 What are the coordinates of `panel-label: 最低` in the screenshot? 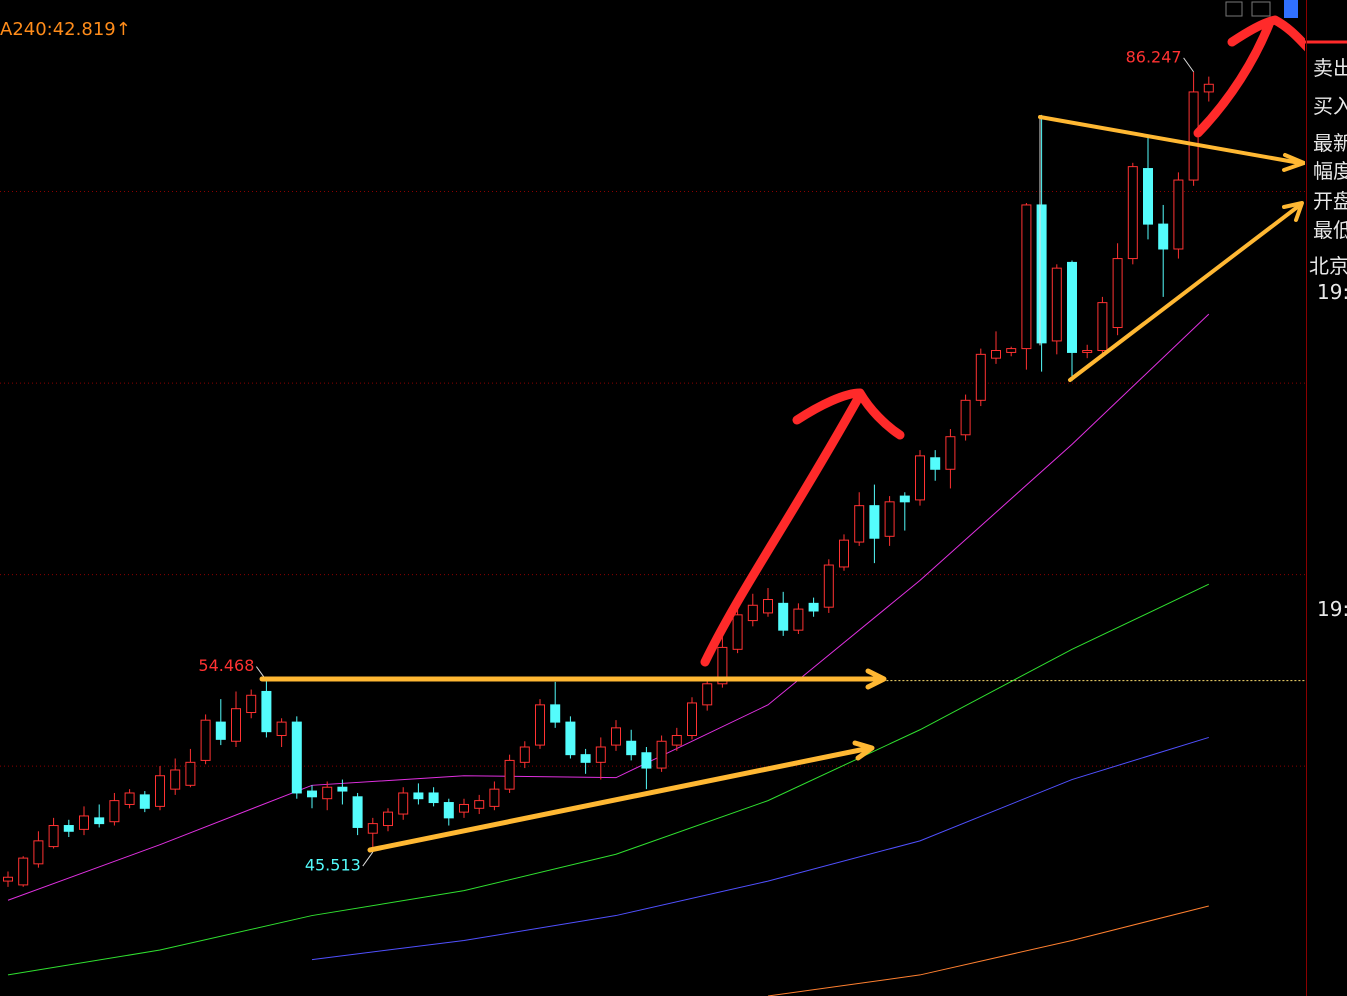 It's located at (1330, 230).